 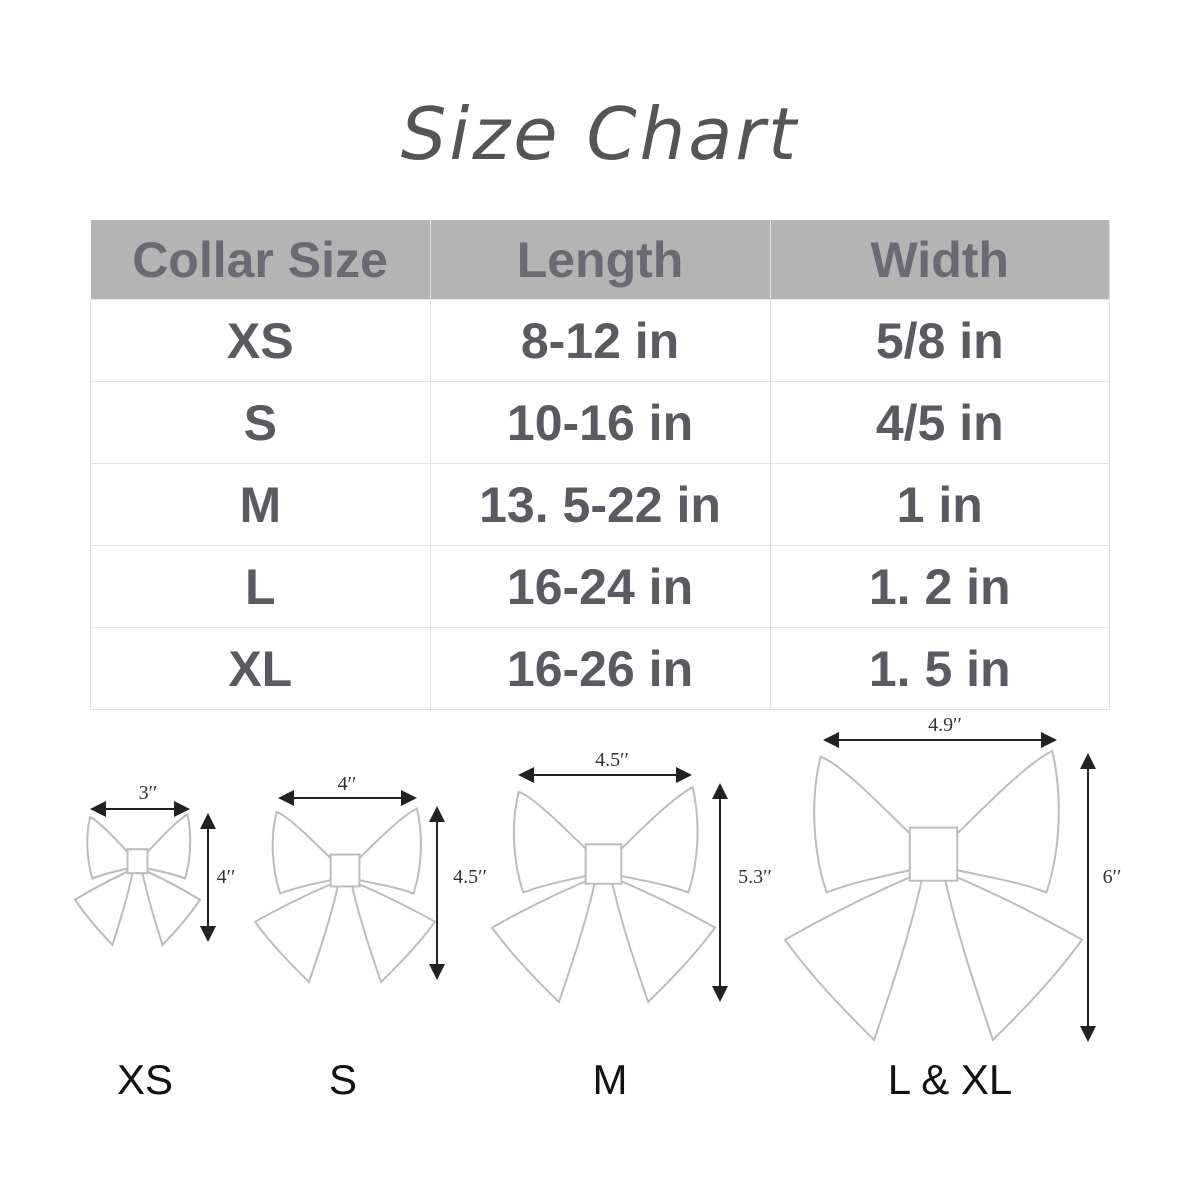 What do you see at coordinates (226, 877) in the screenshot?
I see `bow-xs-height-label: 4′′` at bounding box center [226, 877].